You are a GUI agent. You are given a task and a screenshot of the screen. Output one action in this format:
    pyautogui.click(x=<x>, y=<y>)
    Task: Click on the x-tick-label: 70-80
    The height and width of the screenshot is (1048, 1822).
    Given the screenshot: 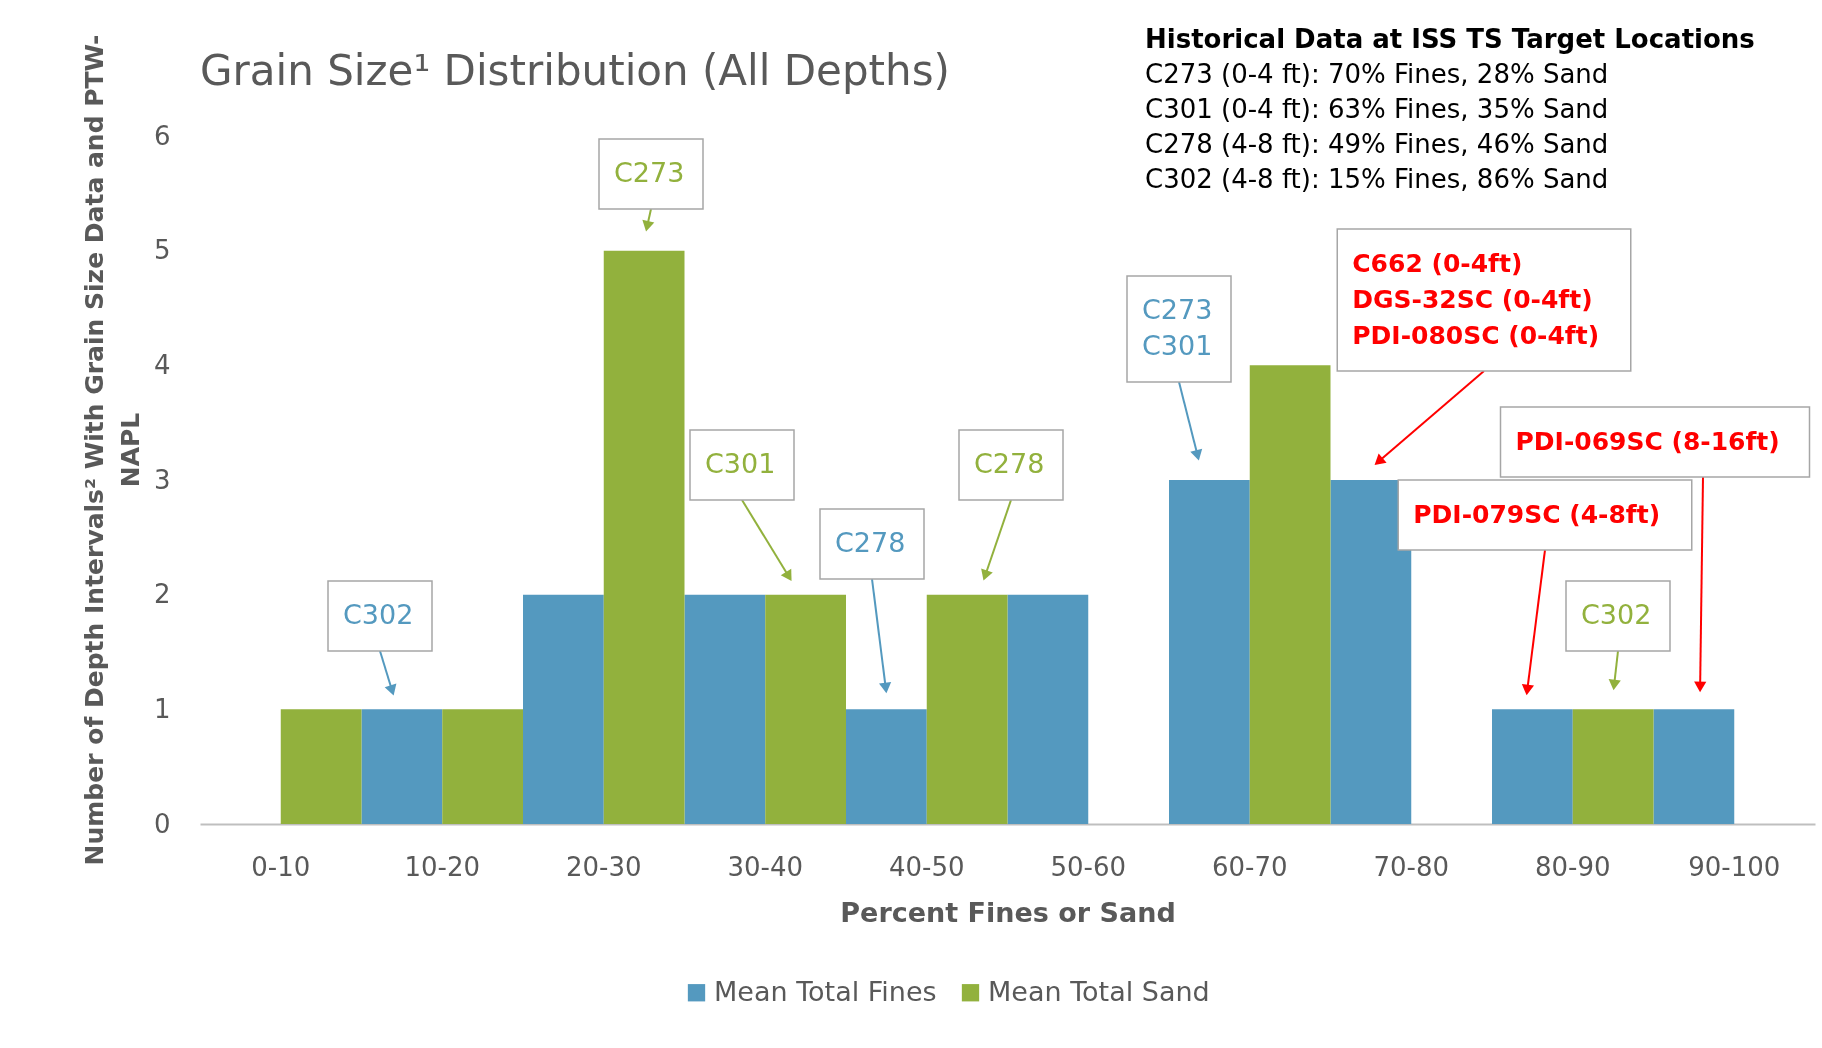 What is the action you would take?
    pyautogui.click(x=1411, y=866)
    